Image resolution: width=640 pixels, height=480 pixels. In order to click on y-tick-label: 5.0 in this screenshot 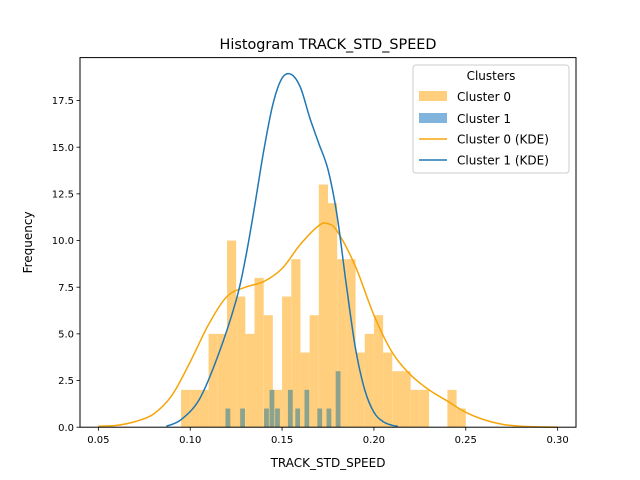, I will do `click(66, 334)`.